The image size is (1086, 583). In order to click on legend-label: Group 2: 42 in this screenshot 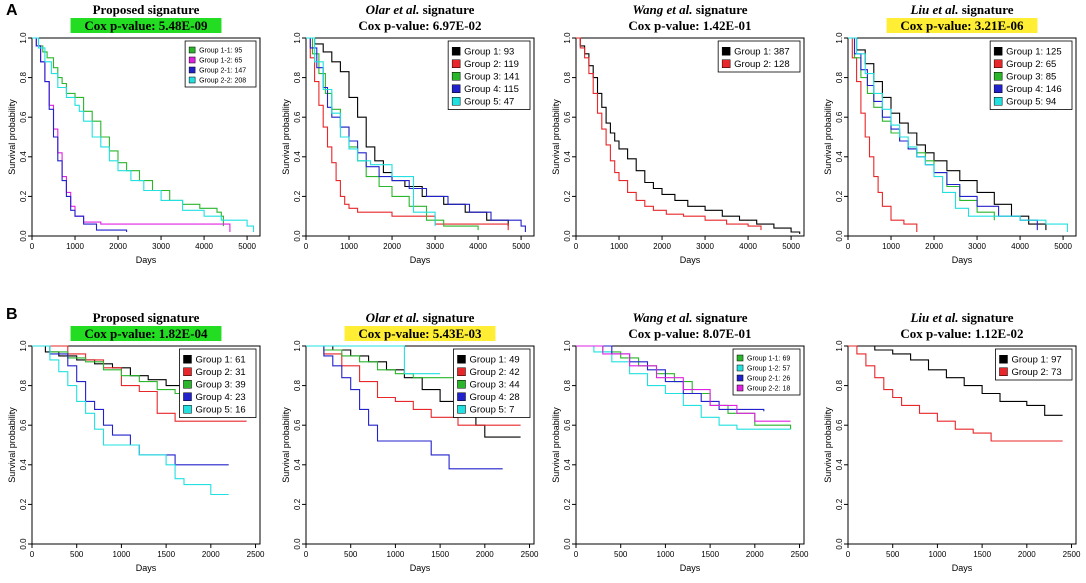, I will do `click(494, 372)`.